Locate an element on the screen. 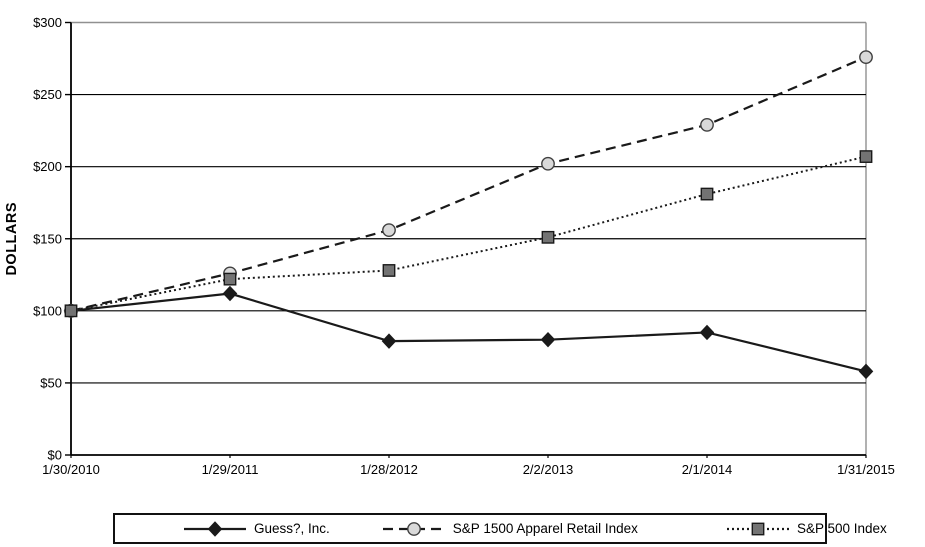 The image size is (925, 547). y-tick-label: $0 is located at coordinates (55, 455).